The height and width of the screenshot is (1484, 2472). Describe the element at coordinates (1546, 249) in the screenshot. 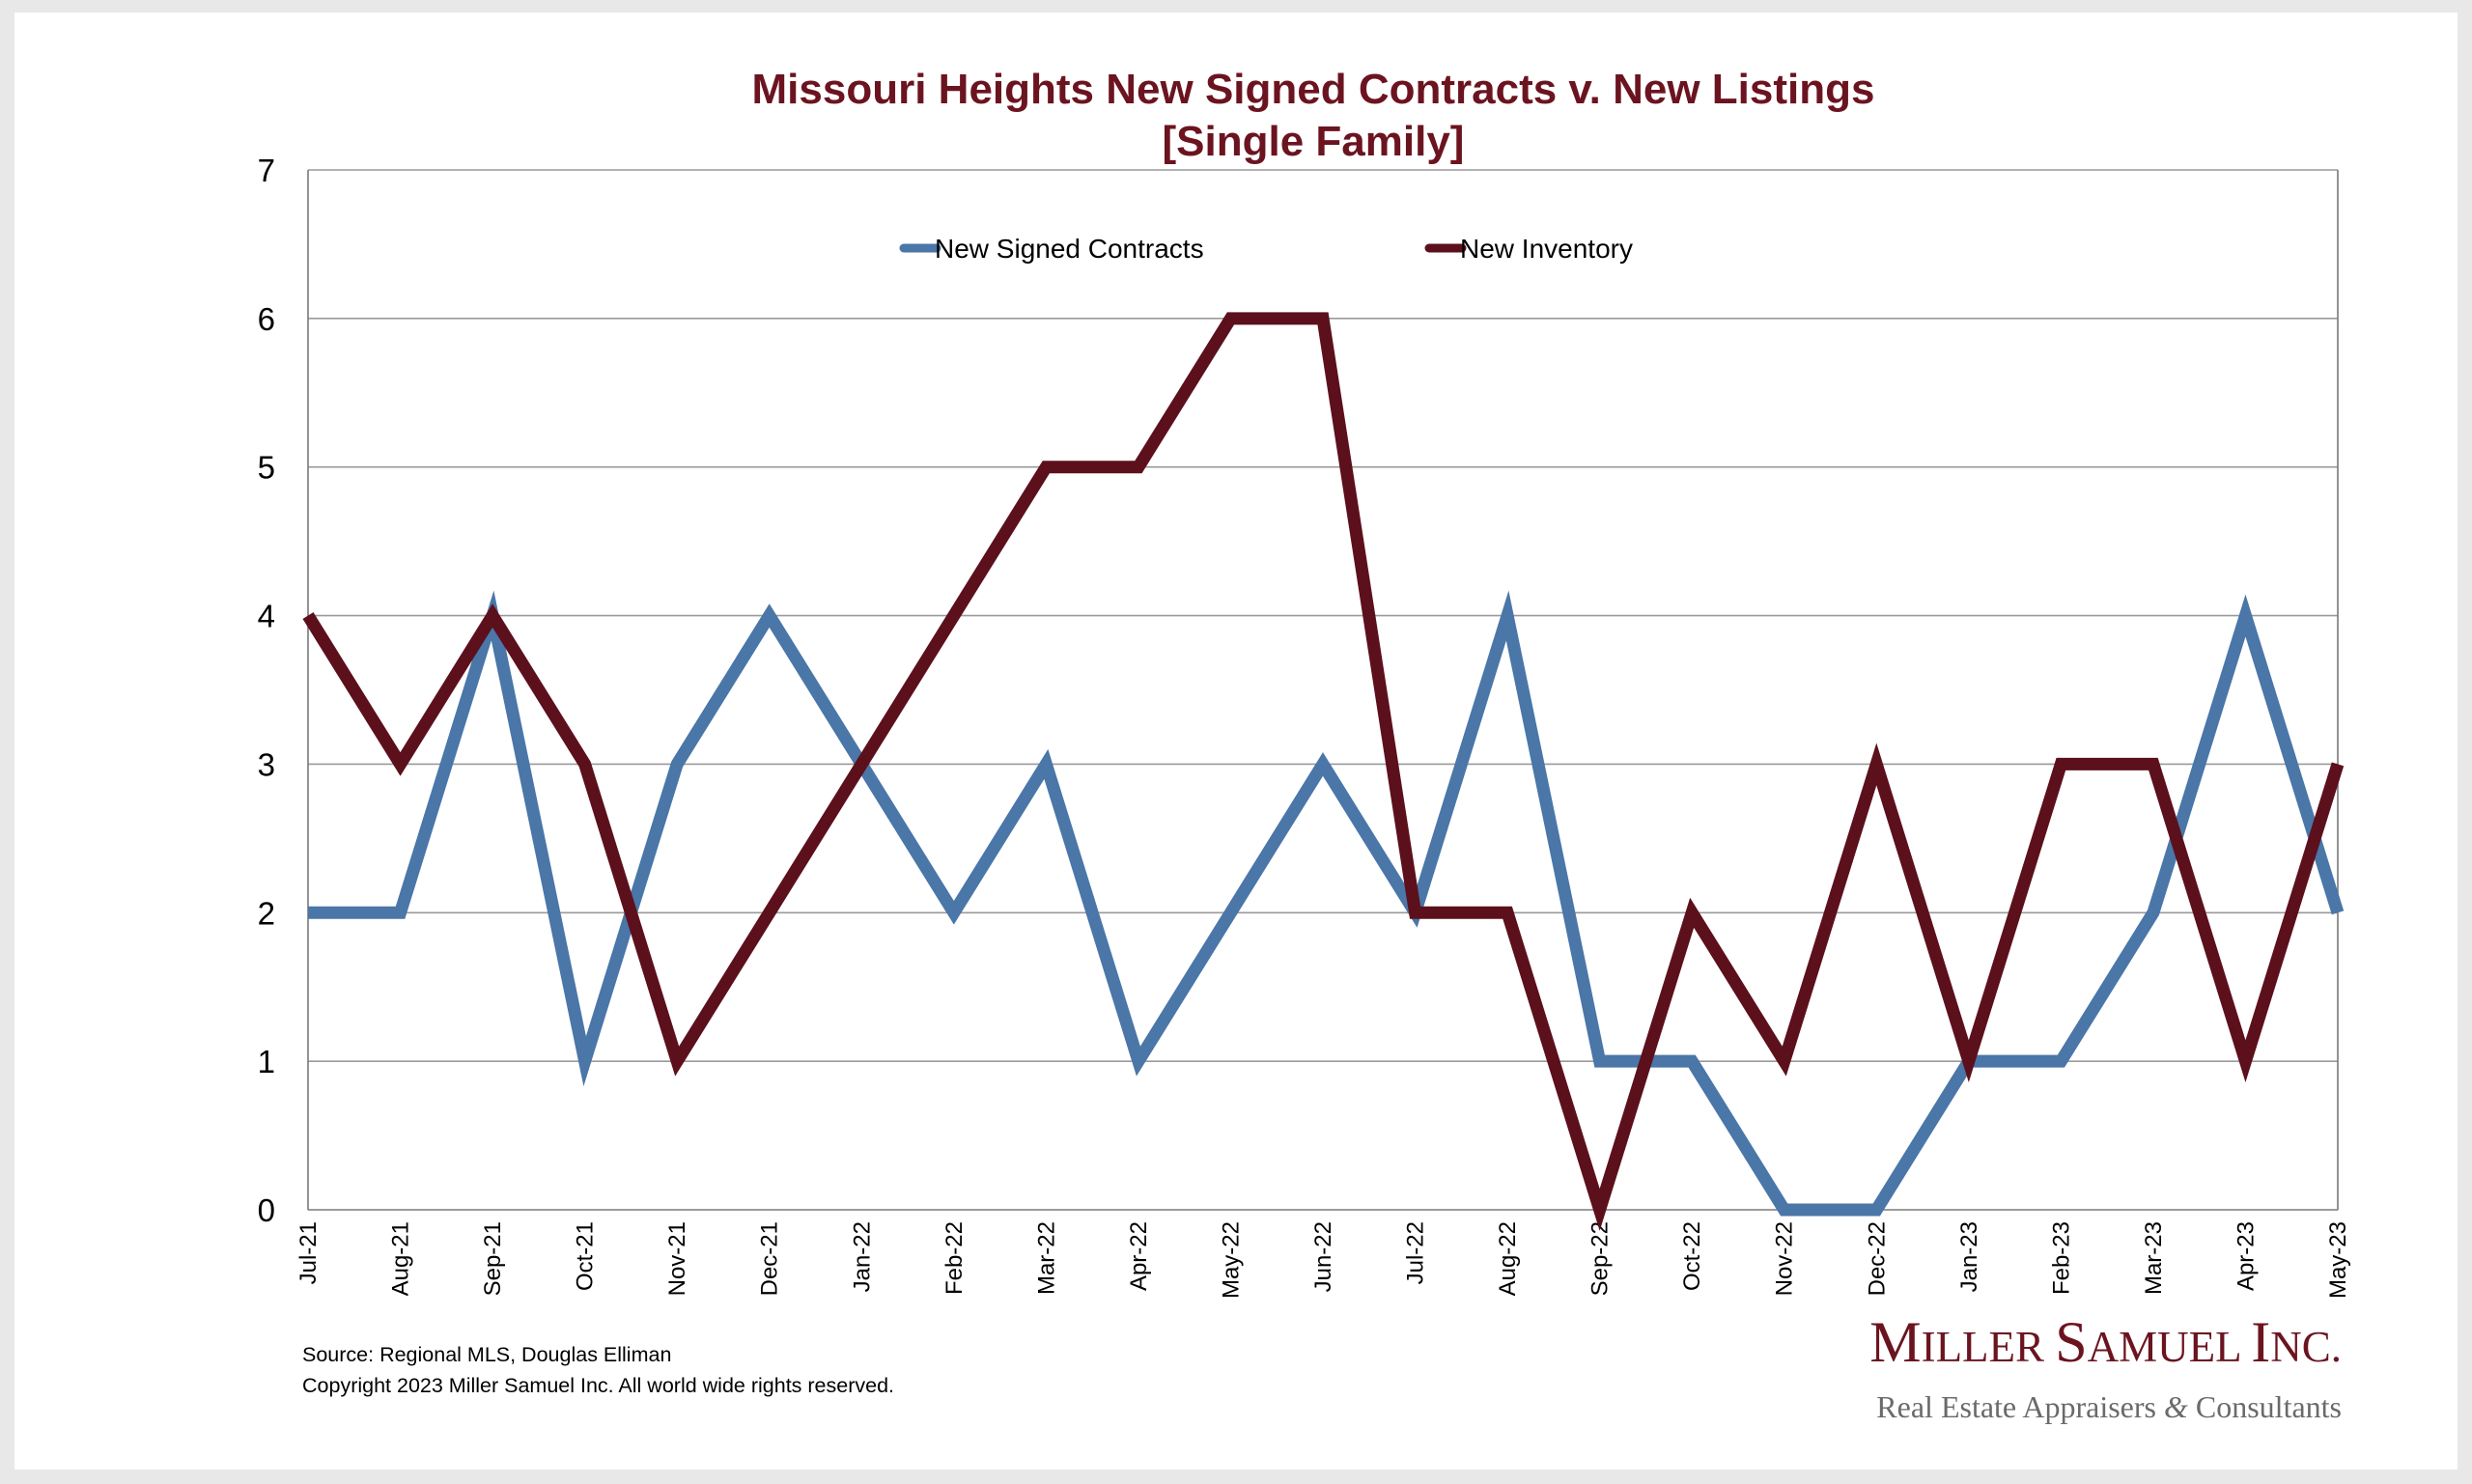

I see `legend-label-new-inventory: New Inventory` at that location.